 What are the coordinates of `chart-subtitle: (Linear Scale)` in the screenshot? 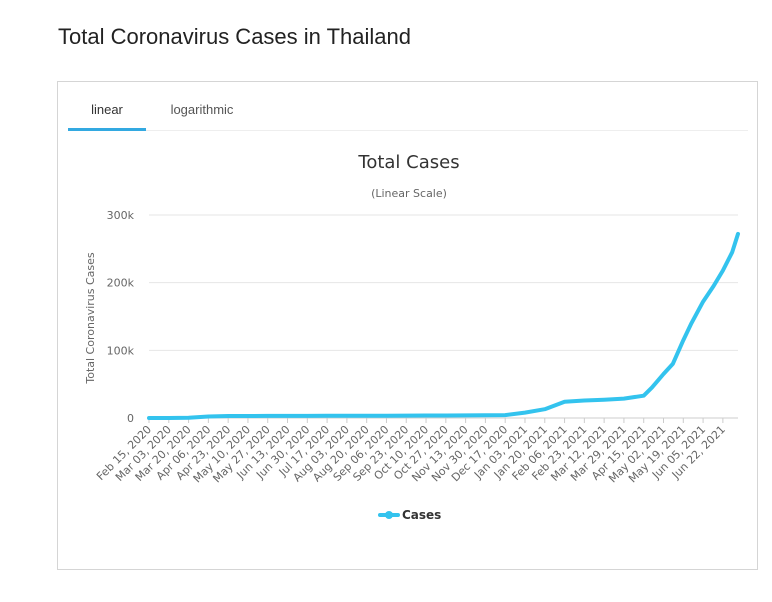 It's located at (409, 193).